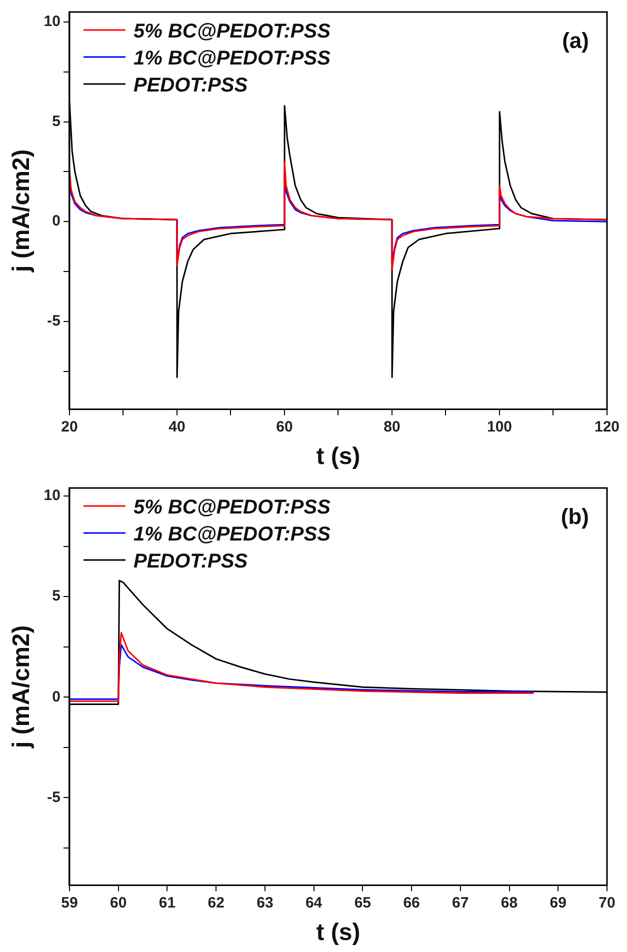  What do you see at coordinates (574, 517) in the screenshot?
I see `annotation: (b)` at bounding box center [574, 517].